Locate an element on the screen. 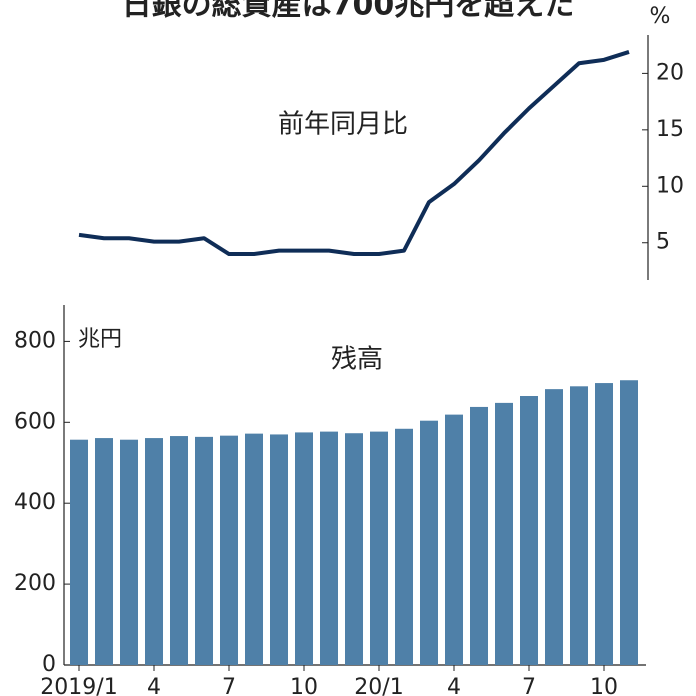 This screenshot has height=696, width=696. y-tick-label: 15 is located at coordinates (670, 129).